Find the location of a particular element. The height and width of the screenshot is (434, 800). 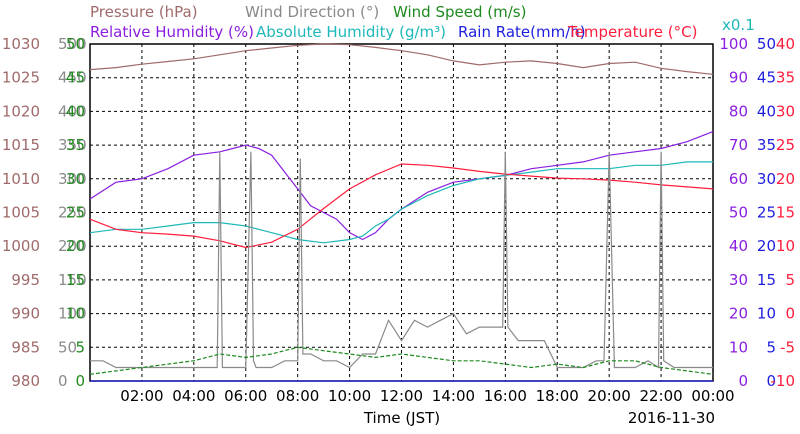

relative-humidity-tick: 20 is located at coordinates (738, 314).